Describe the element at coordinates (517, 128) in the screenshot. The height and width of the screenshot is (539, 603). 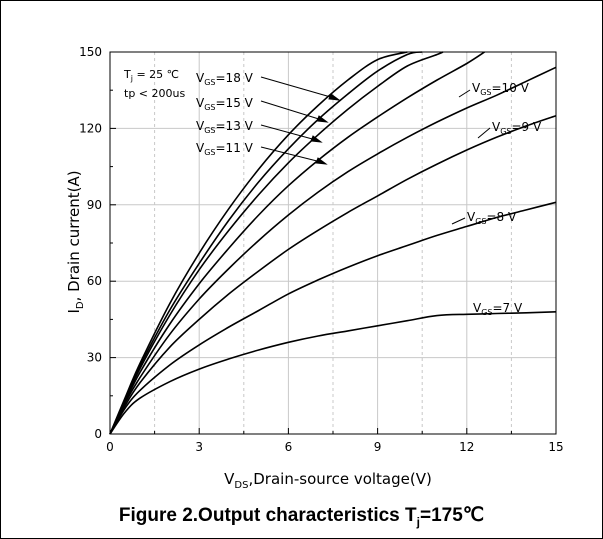
I see `series-label-vgs-9: VGS=9 V` at that location.